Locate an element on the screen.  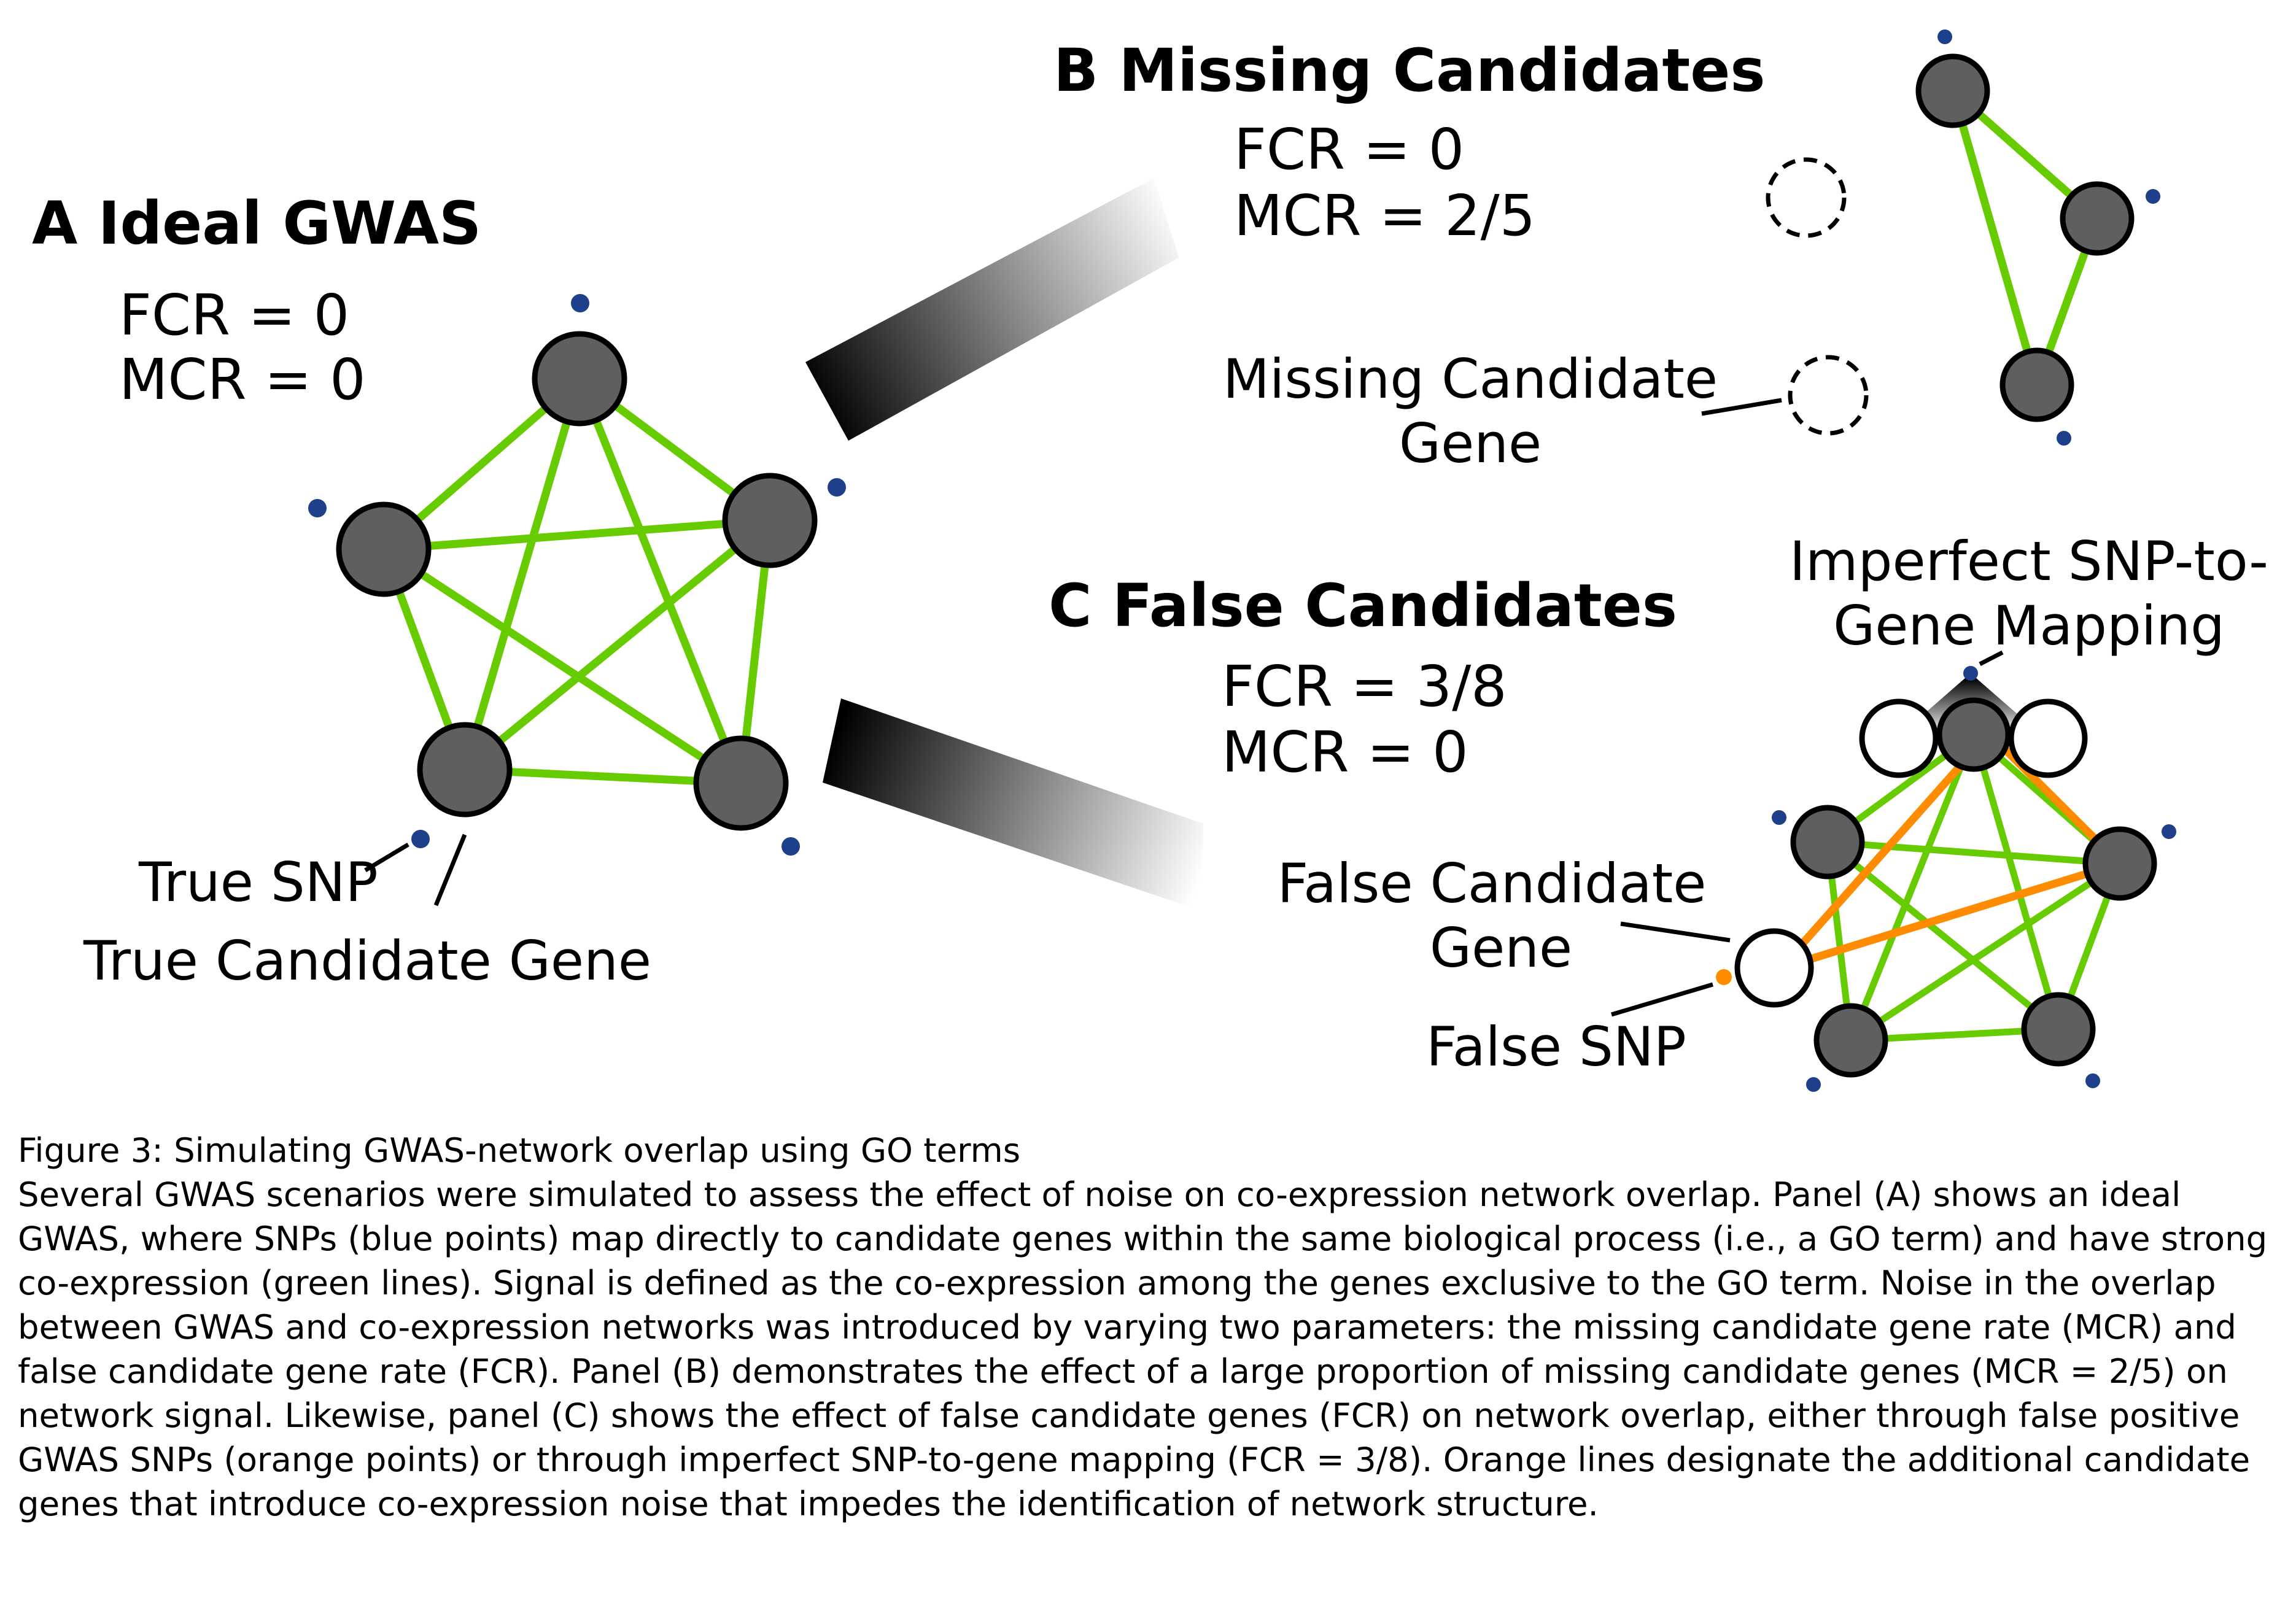
label-true-snp: True SNP is located at coordinates (258, 882).